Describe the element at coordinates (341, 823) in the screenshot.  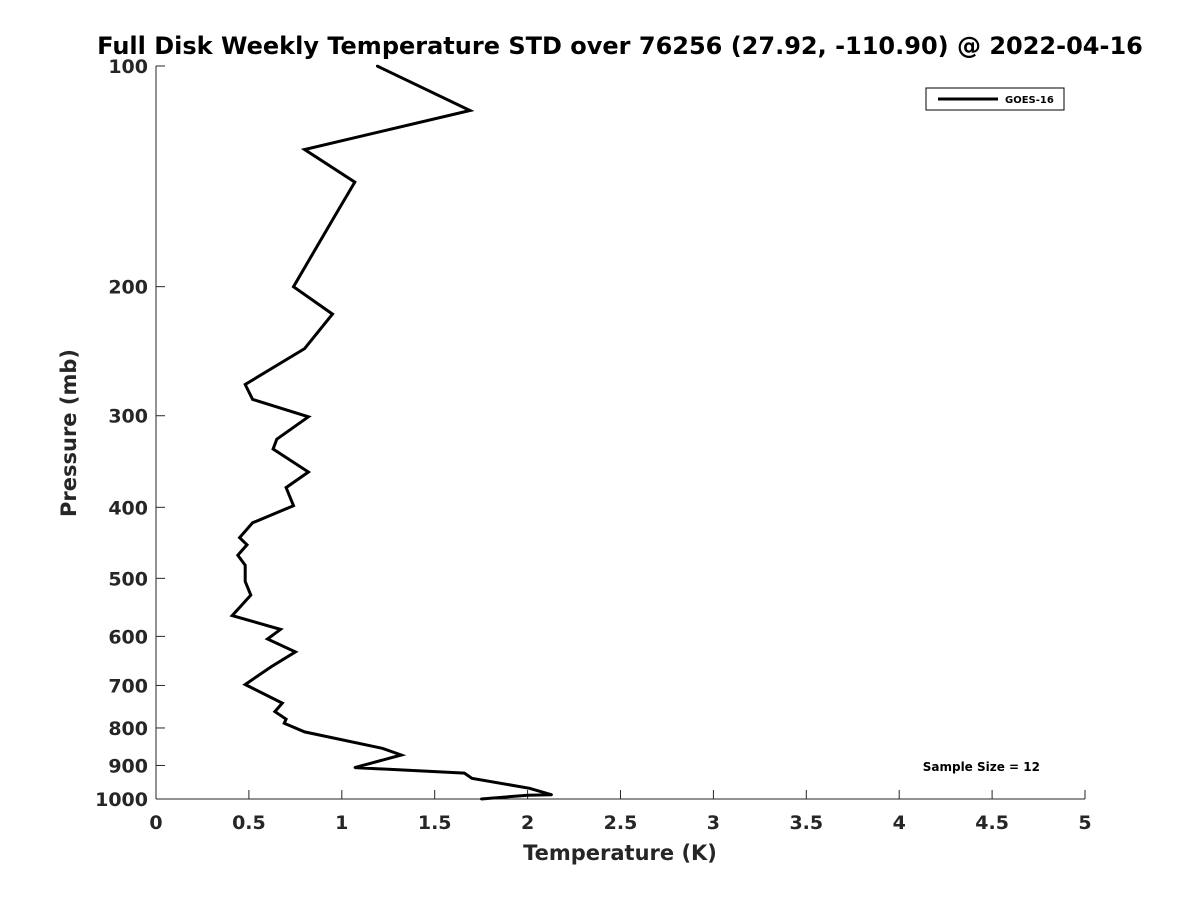
I see `x-tick-label: 1` at that location.